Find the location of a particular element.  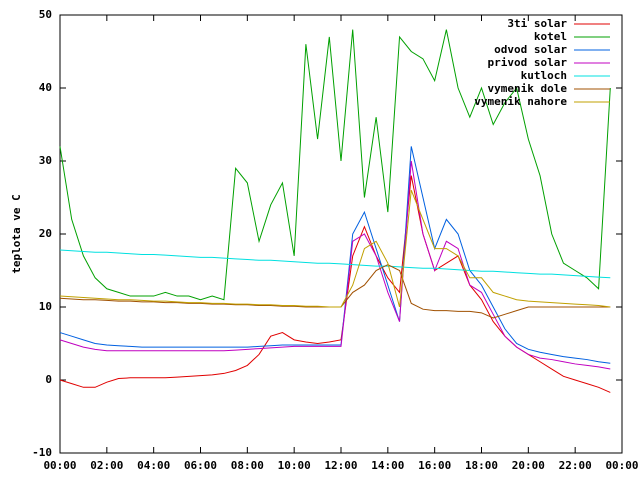

y-tick-label: 20 is located at coordinates (45, 233).